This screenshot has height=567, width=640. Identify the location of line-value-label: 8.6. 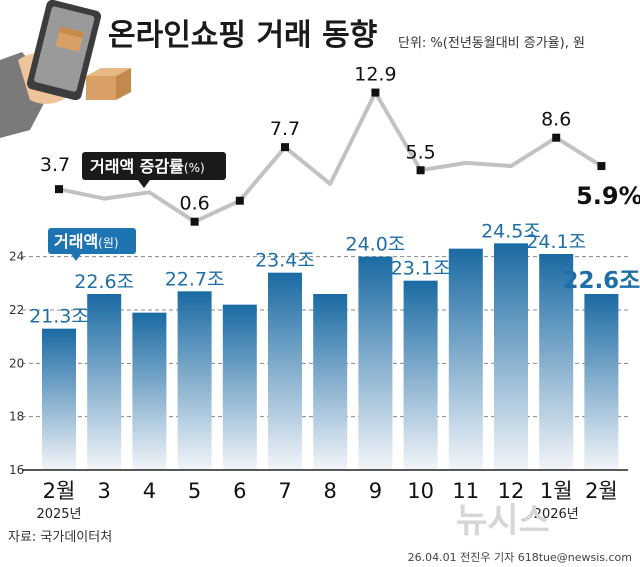
(556, 120).